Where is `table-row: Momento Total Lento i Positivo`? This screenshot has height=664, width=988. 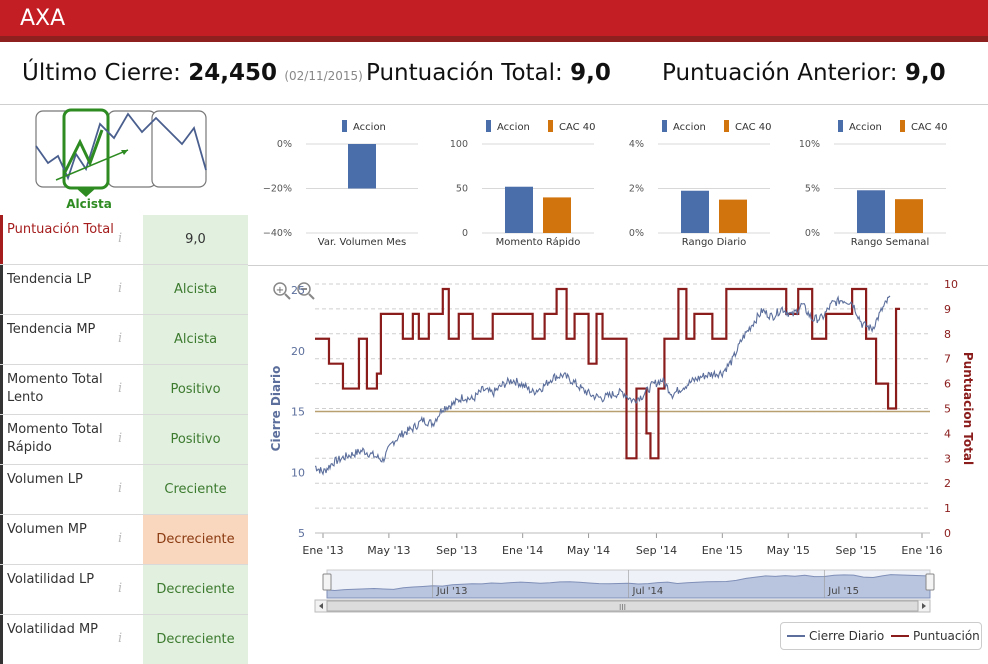
table-row: Momento Total Lento i Positivo is located at coordinates (124, 390).